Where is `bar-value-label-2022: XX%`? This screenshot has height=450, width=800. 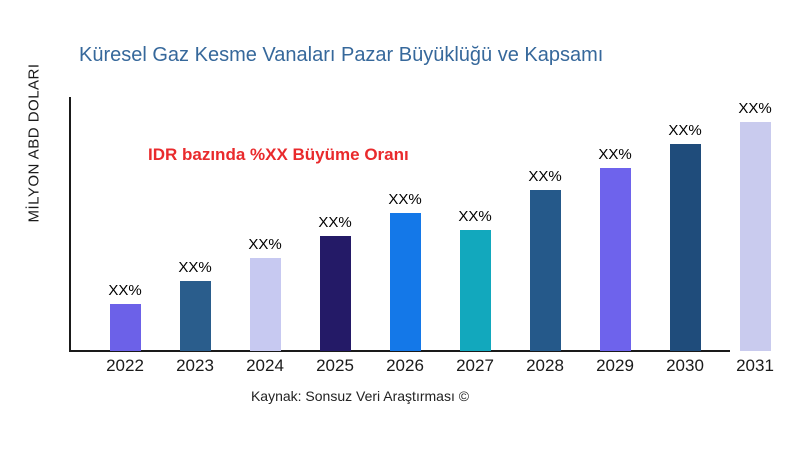 bar-value-label-2022: XX% is located at coordinates (125, 290).